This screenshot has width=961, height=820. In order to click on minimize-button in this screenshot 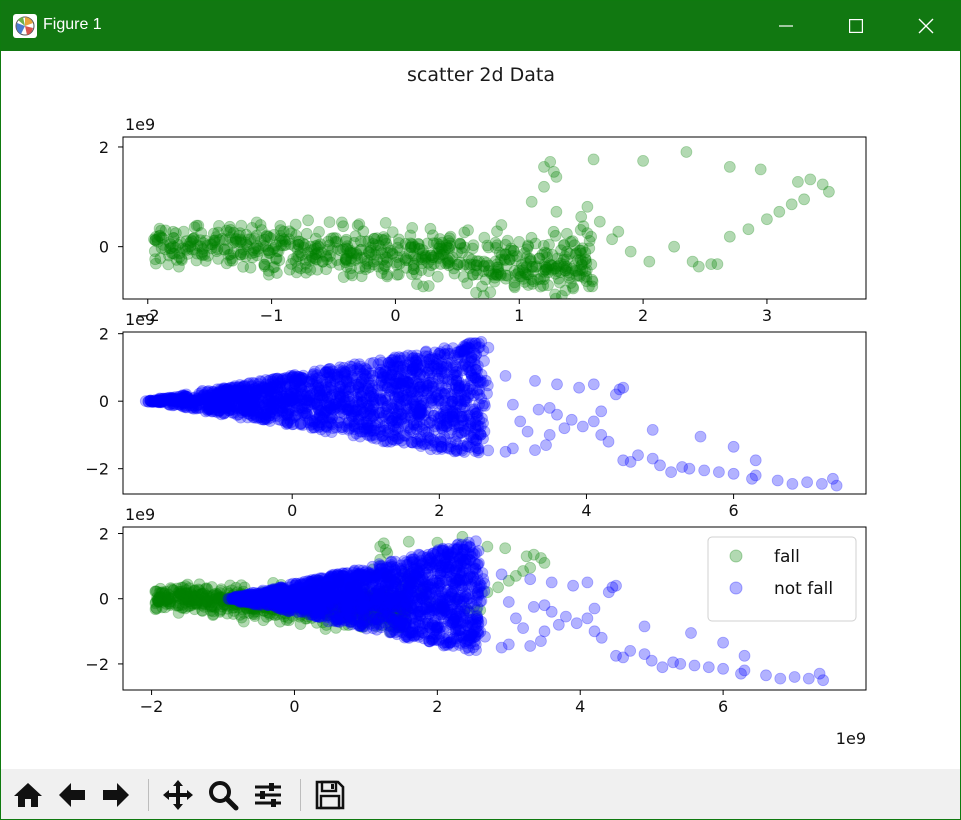, I will do `click(786, 26)`.